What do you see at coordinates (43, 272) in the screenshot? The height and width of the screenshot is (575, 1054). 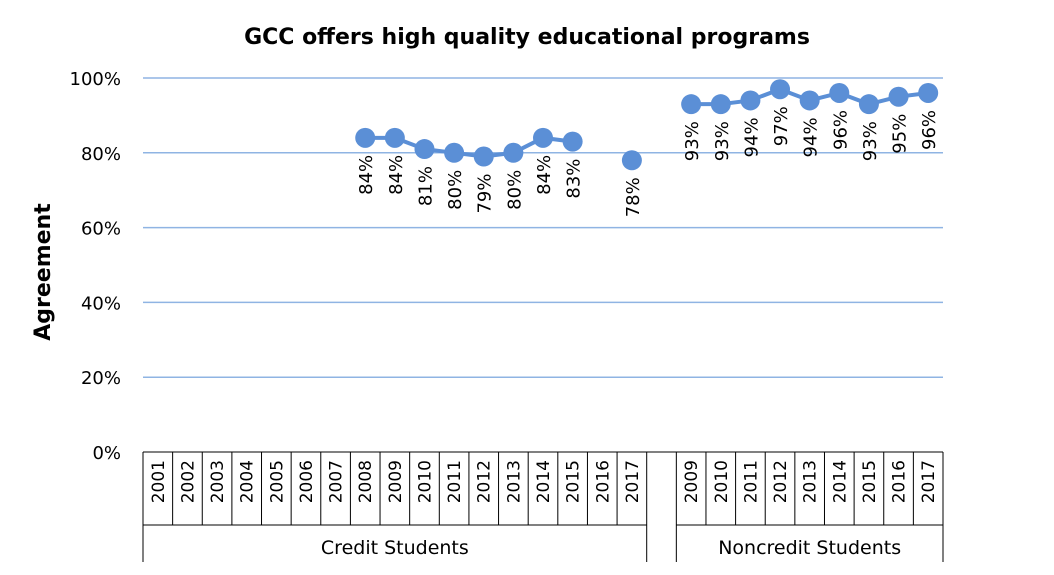 I see `y-axis-label: Agreement` at bounding box center [43, 272].